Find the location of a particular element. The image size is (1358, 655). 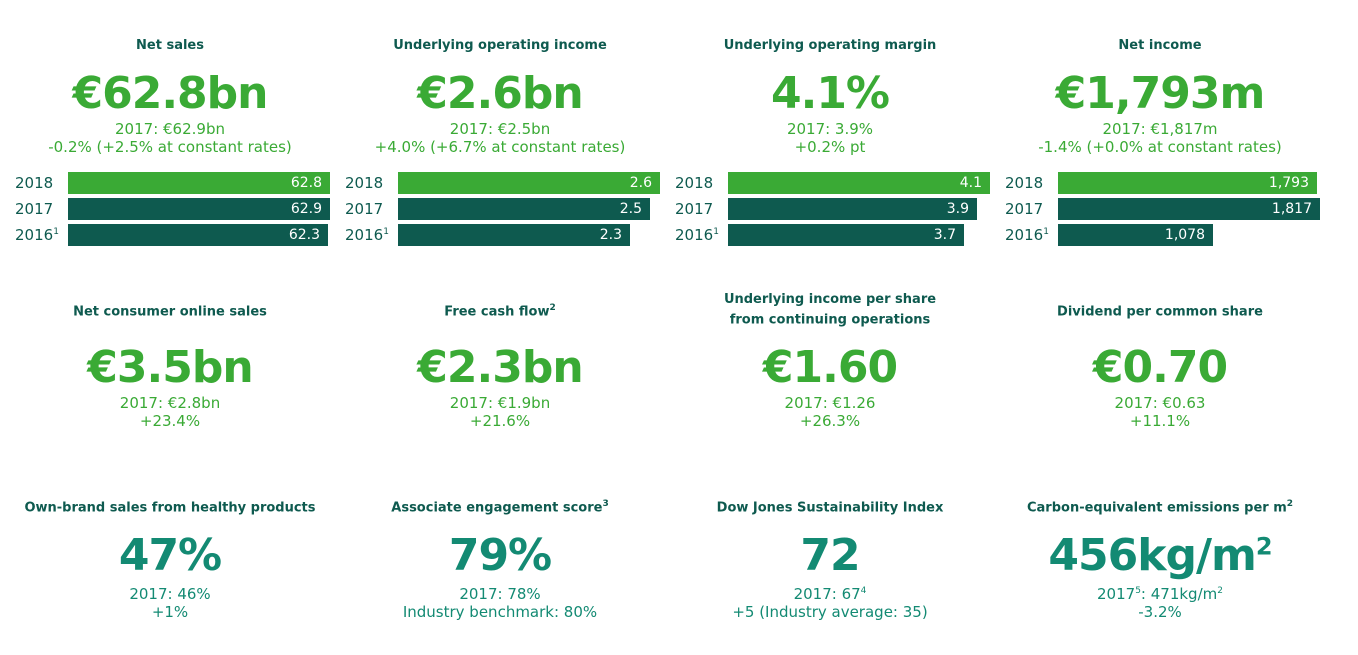

kpi-change: -3.2% is located at coordinates (1160, 612).